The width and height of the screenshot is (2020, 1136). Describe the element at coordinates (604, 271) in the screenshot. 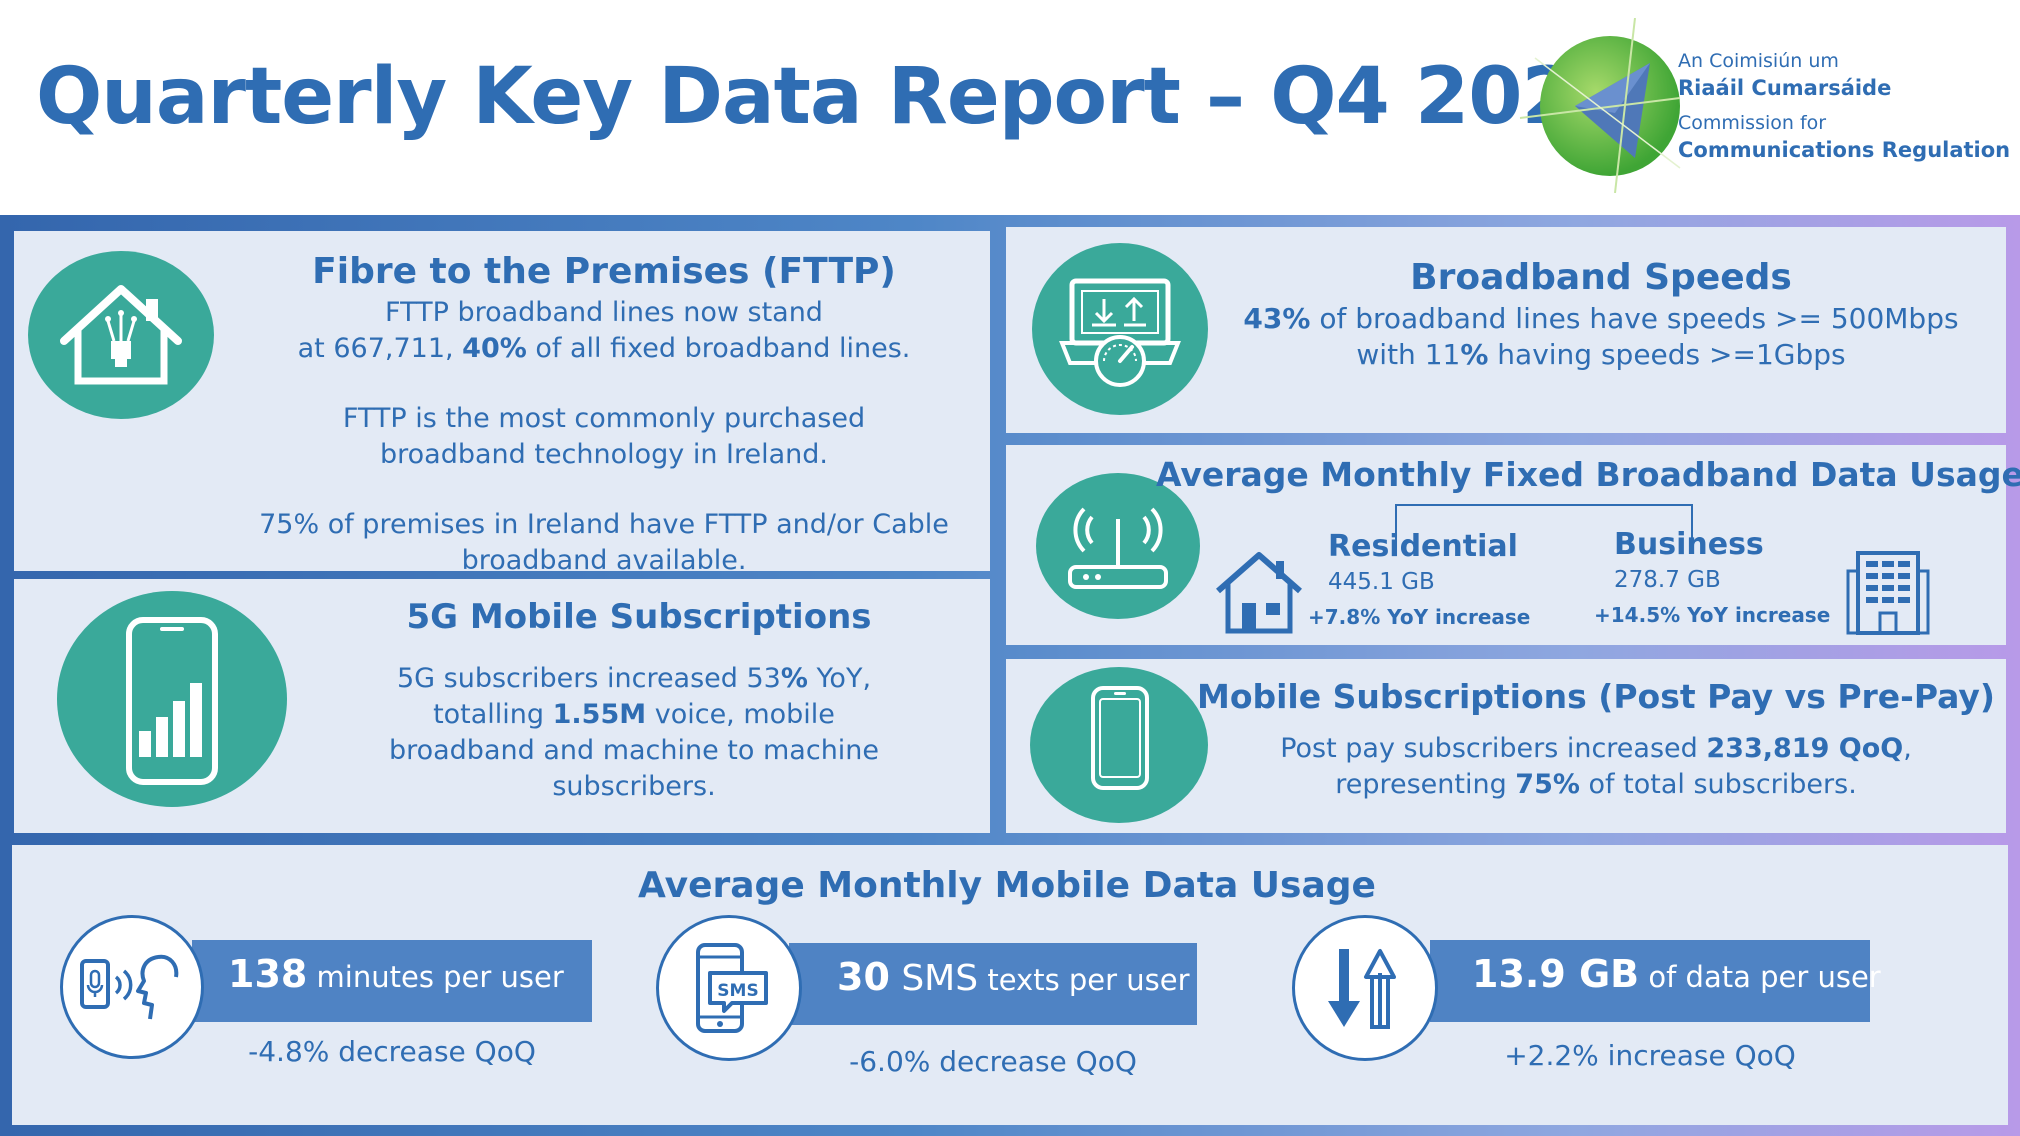

I see `fttp-title: Fibre to the Premises (FTTP)` at that location.